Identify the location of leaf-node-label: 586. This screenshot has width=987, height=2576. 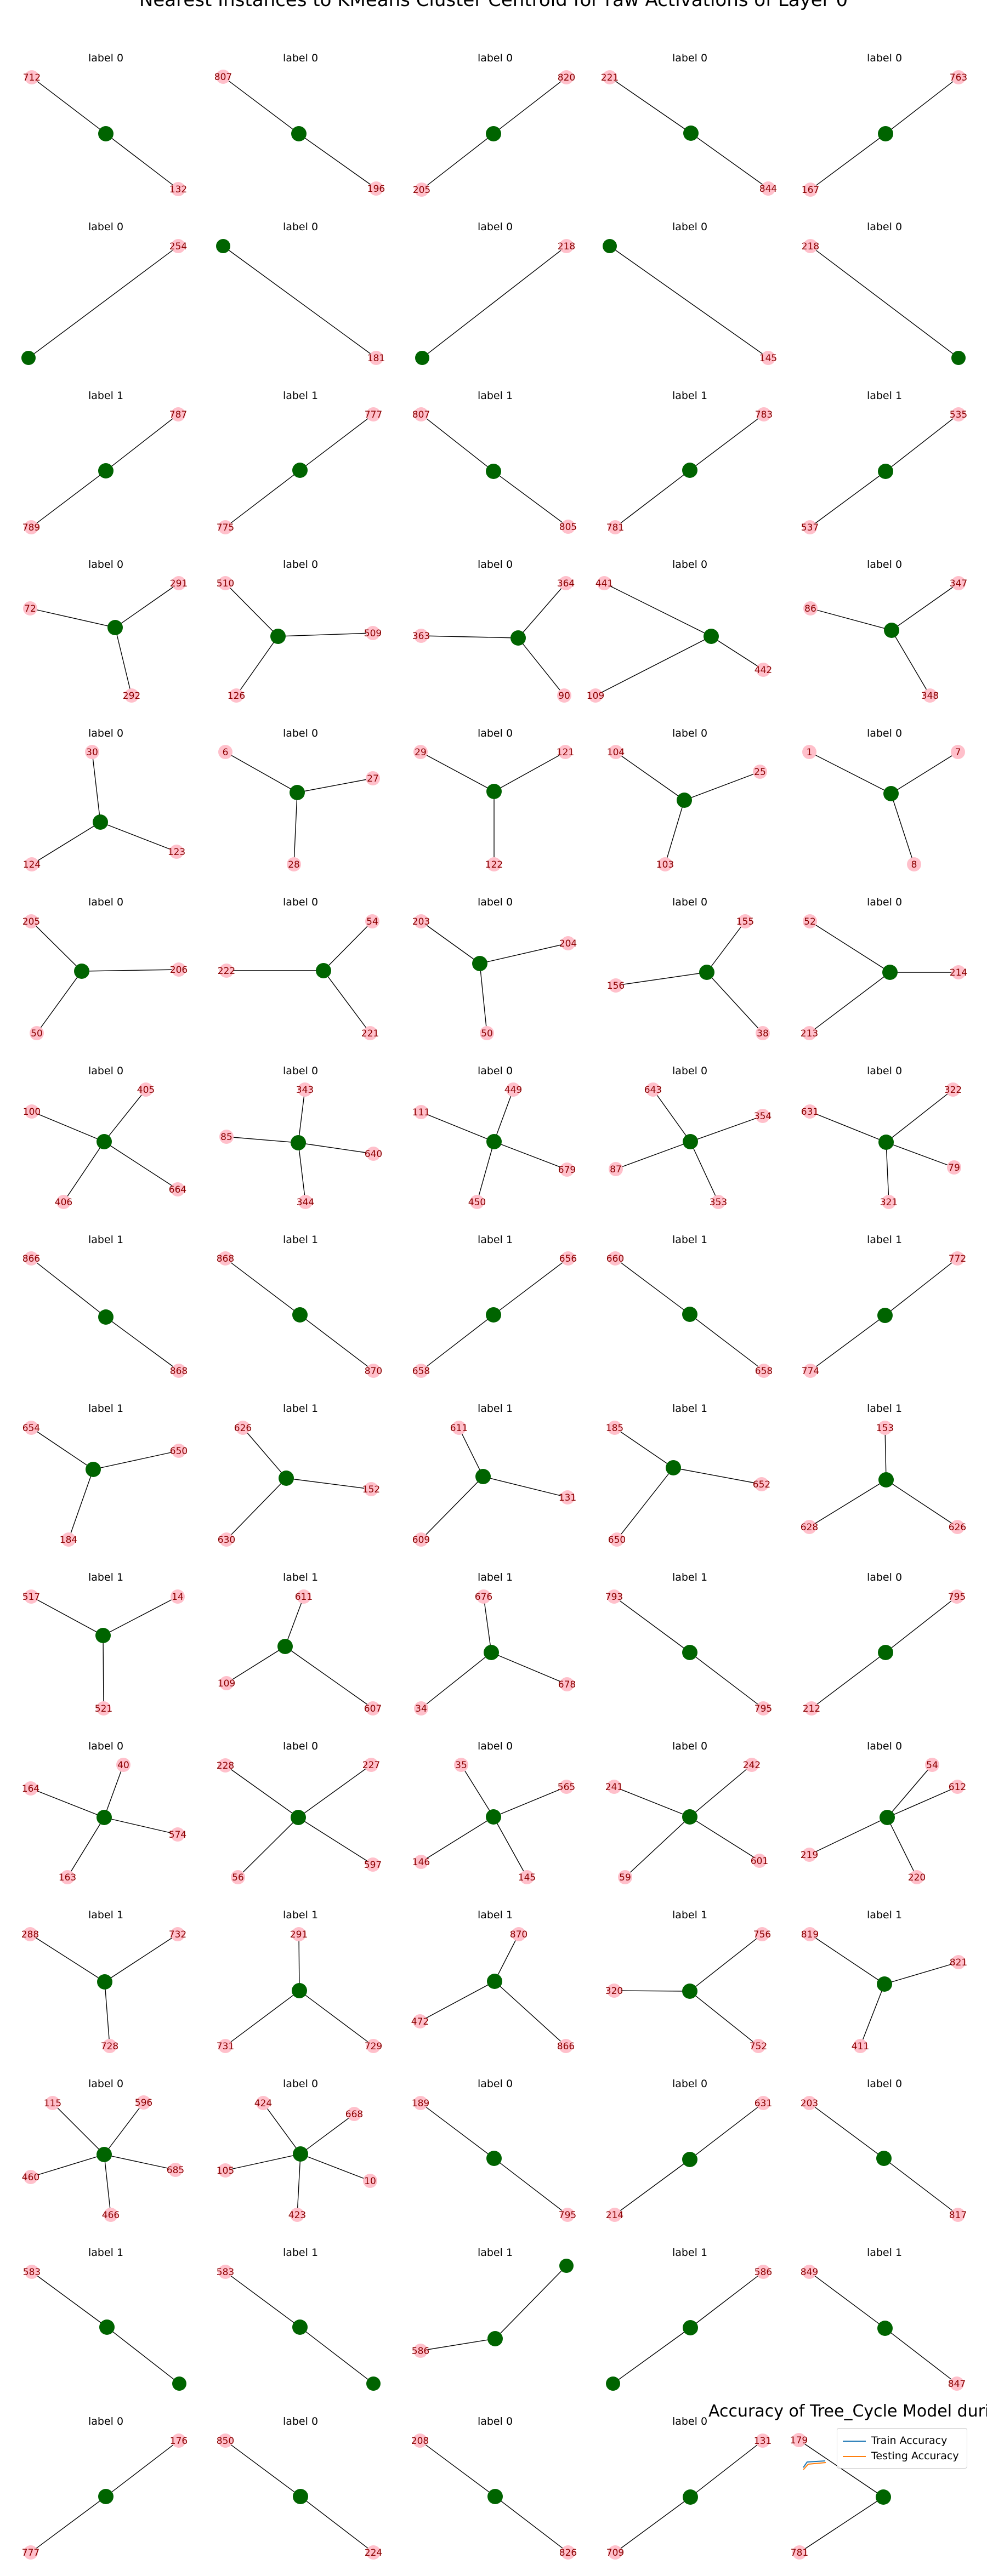
(763, 2272).